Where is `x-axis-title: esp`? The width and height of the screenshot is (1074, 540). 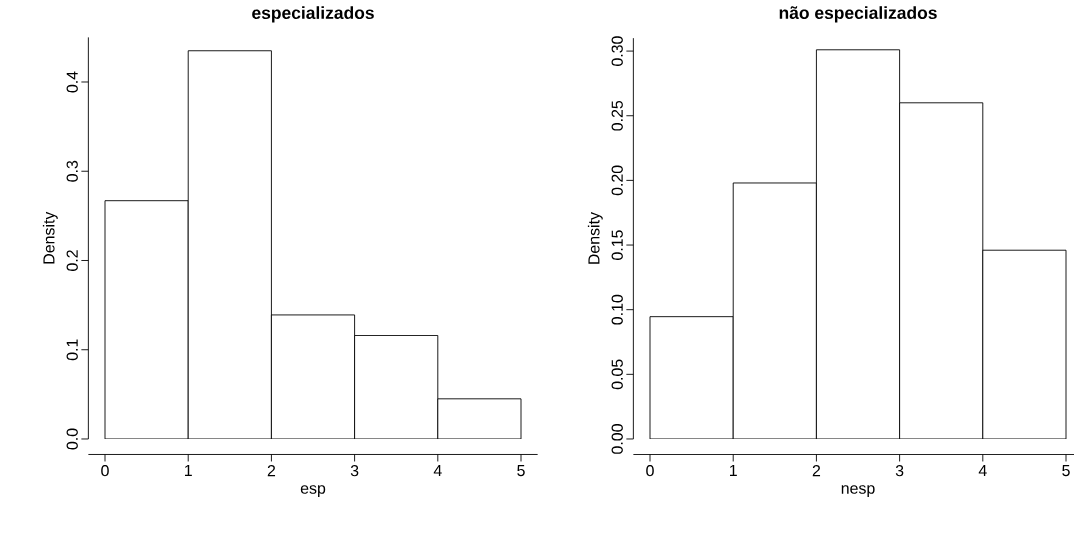 x-axis-title: esp is located at coordinates (313, 491).